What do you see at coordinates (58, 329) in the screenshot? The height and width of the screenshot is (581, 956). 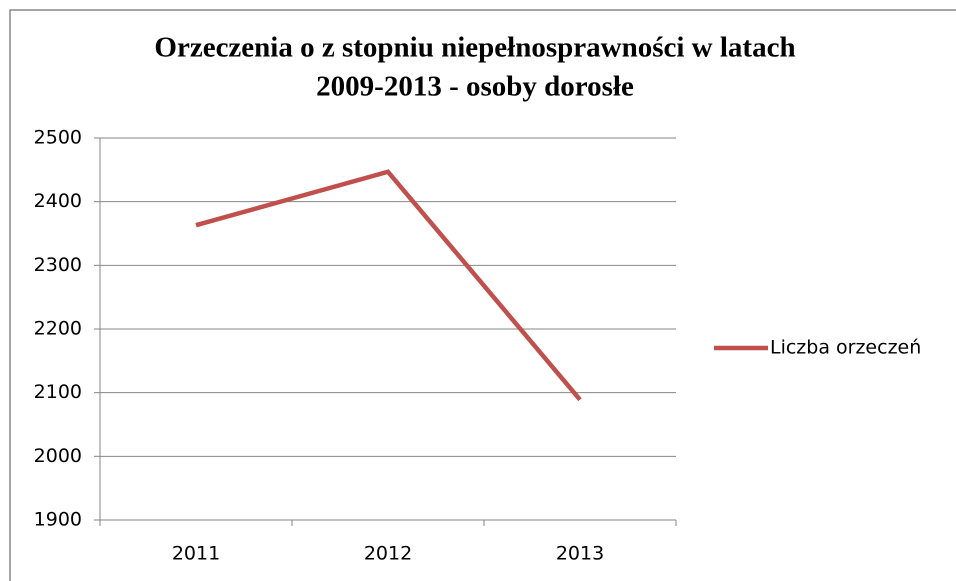 I see `y-tick-label: 2200` at bounding box center [58, 329].